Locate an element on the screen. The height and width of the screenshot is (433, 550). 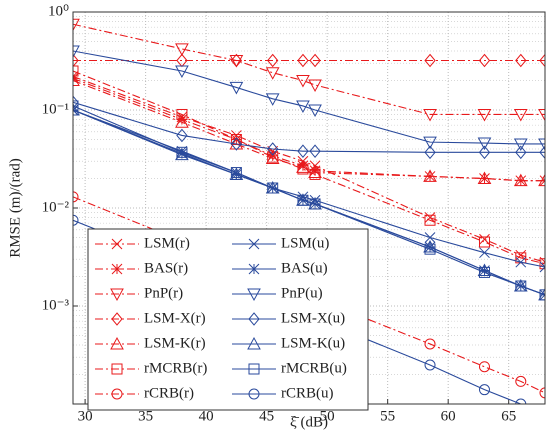
y-tick-label: 10⁰ is located at coordinates (58, 11).